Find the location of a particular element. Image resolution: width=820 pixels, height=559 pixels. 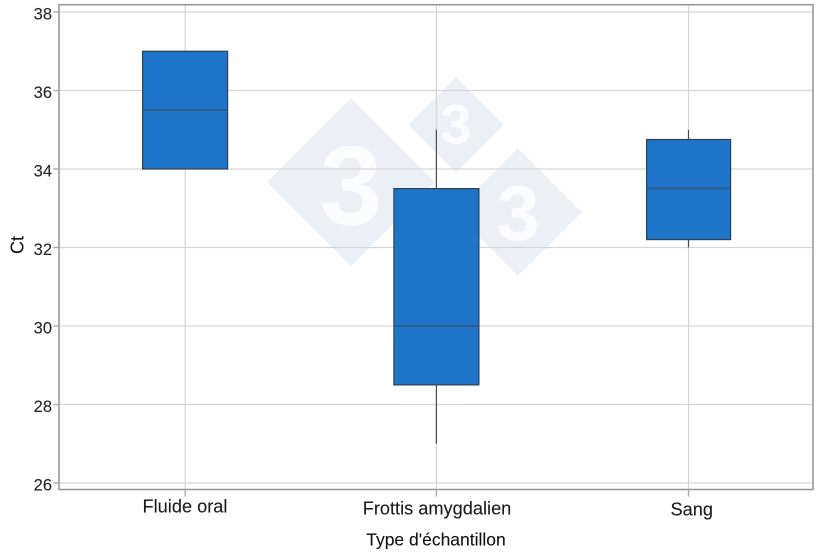

svg-text: 38 is located at coordinates (43, 15).